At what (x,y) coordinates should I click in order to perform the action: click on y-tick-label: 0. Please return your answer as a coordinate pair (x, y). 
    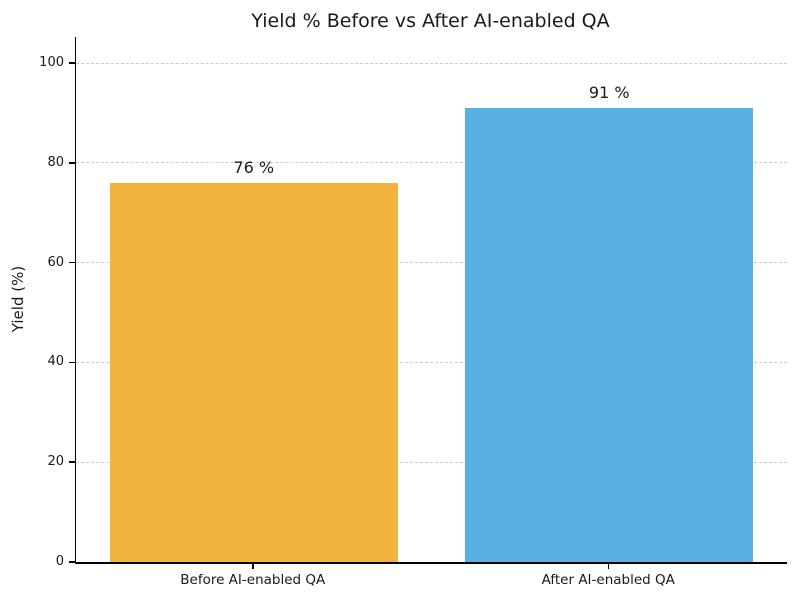
    Looking at the image, I should click on (59, 561).